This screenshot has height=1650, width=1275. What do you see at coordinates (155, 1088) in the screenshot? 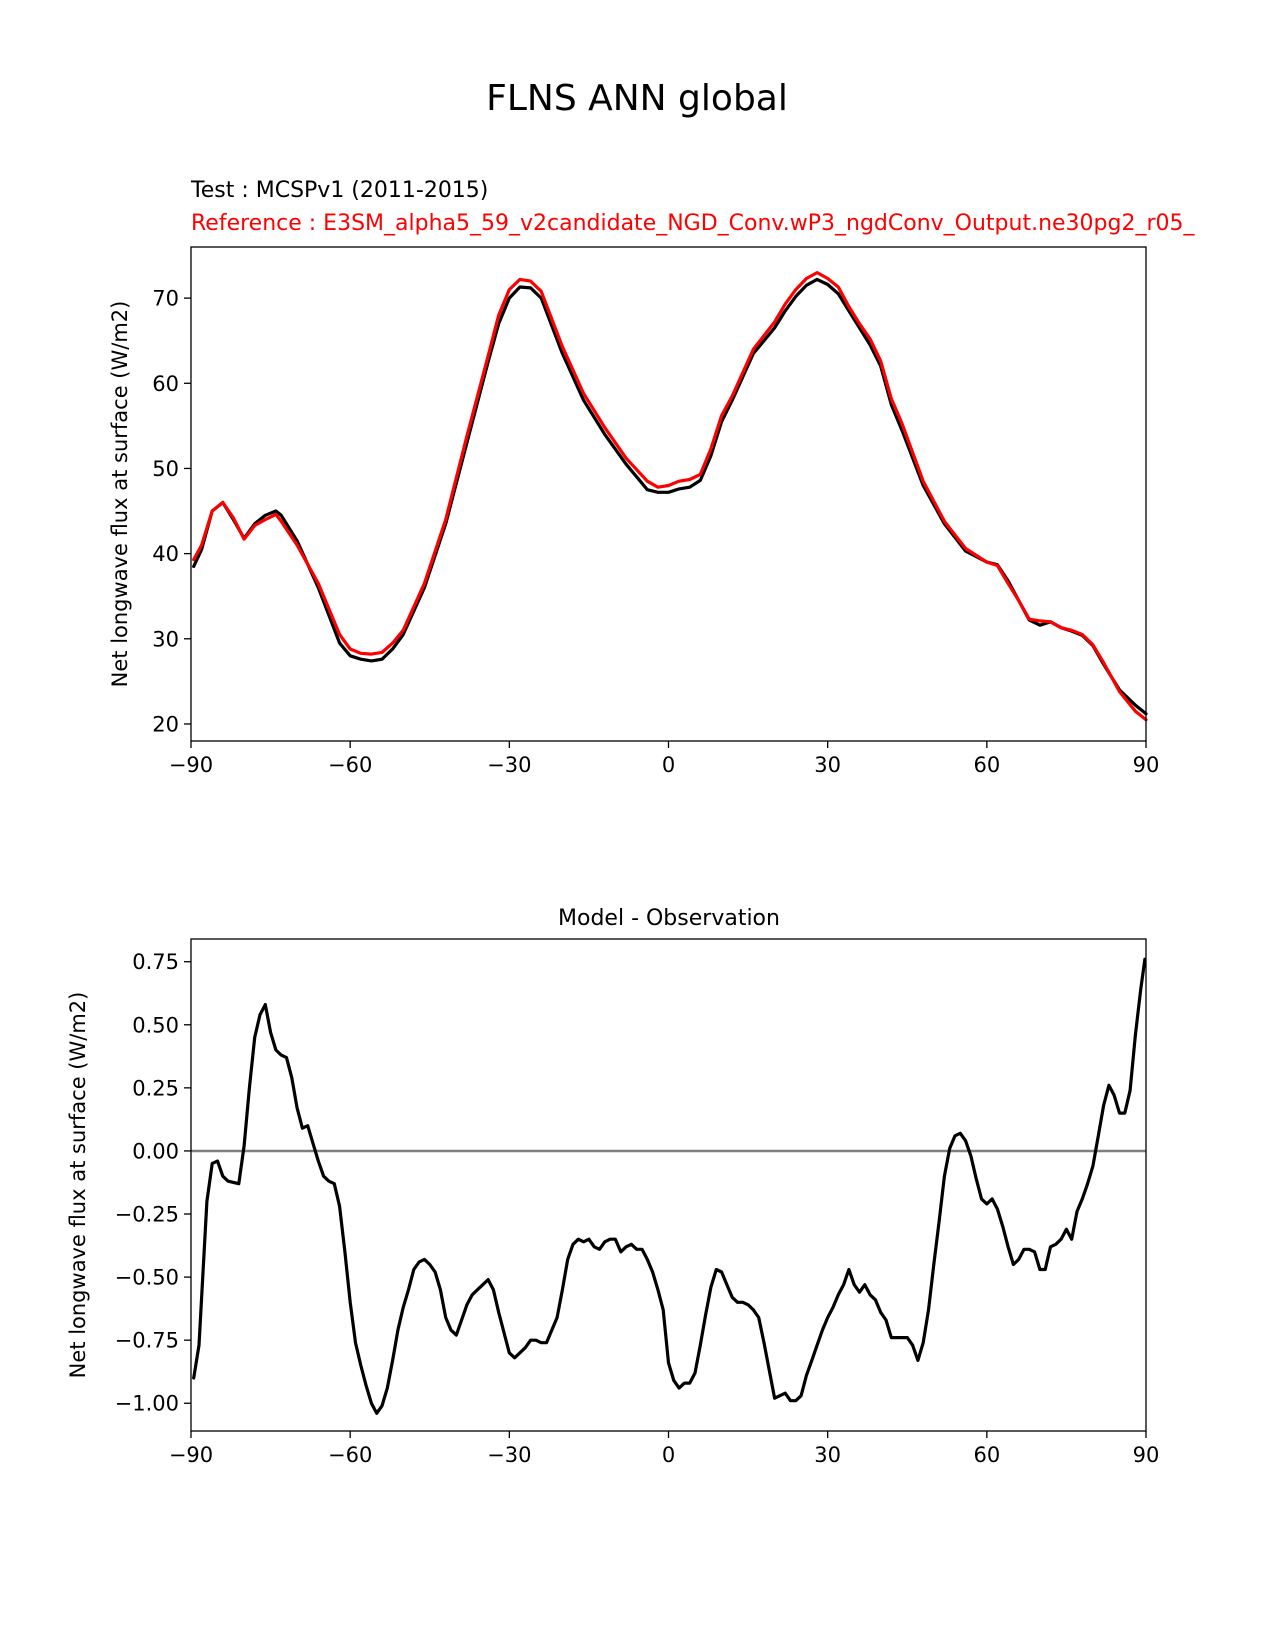
I see `y-tick-label: 0.25` at bounding box center [155, 1088].